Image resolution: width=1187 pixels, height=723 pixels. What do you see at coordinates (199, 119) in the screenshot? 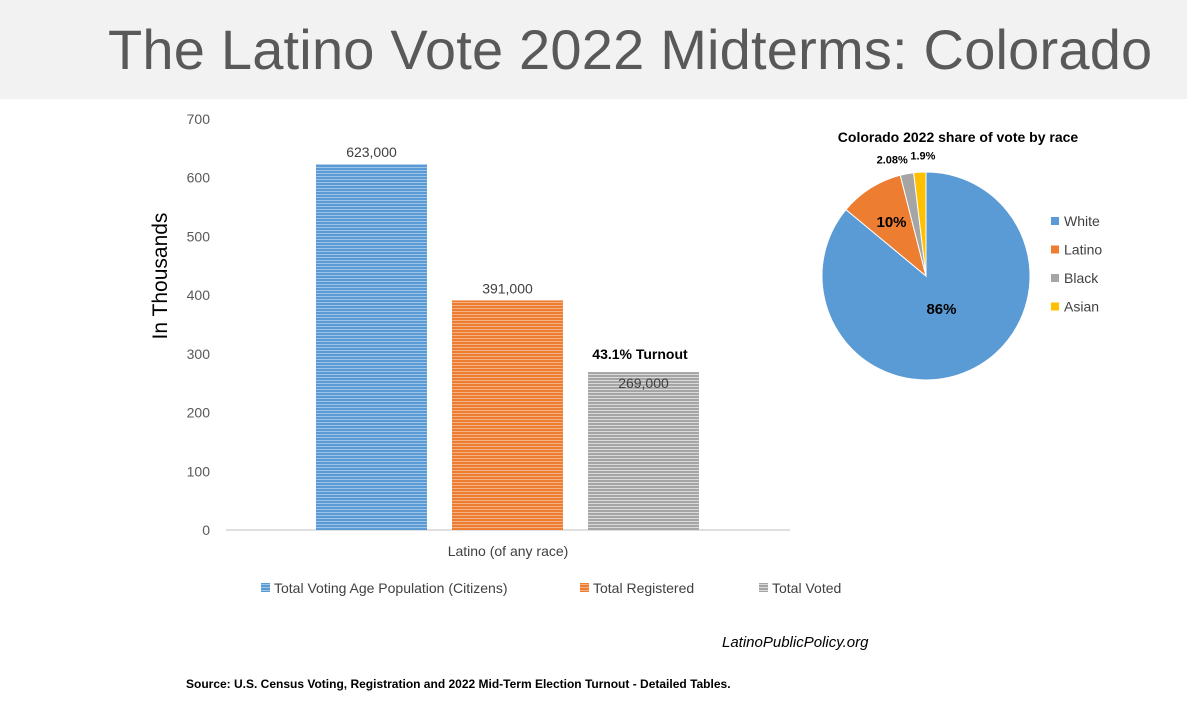
I see `y-tick-label: 700` at bounding box center [199, 119].